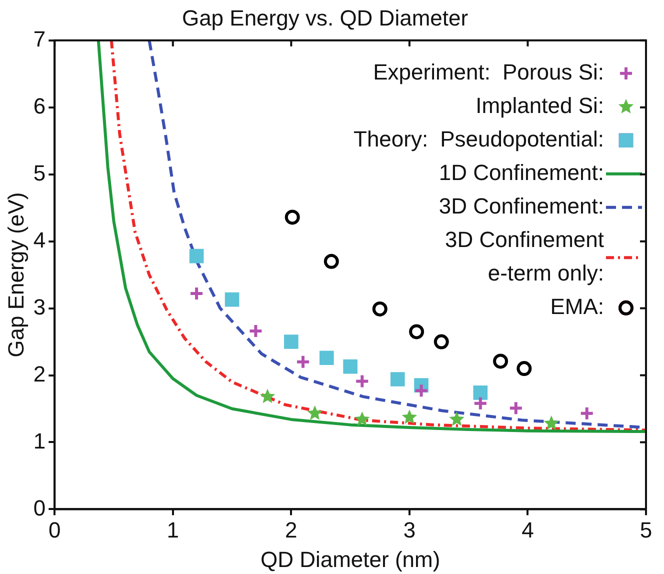 Image resolution: width=664 pixels, height=574 pixels. Describe the element at coordinates (540, 105) in the screenshot. I see `legend-label: Implanted Si:` at that location.